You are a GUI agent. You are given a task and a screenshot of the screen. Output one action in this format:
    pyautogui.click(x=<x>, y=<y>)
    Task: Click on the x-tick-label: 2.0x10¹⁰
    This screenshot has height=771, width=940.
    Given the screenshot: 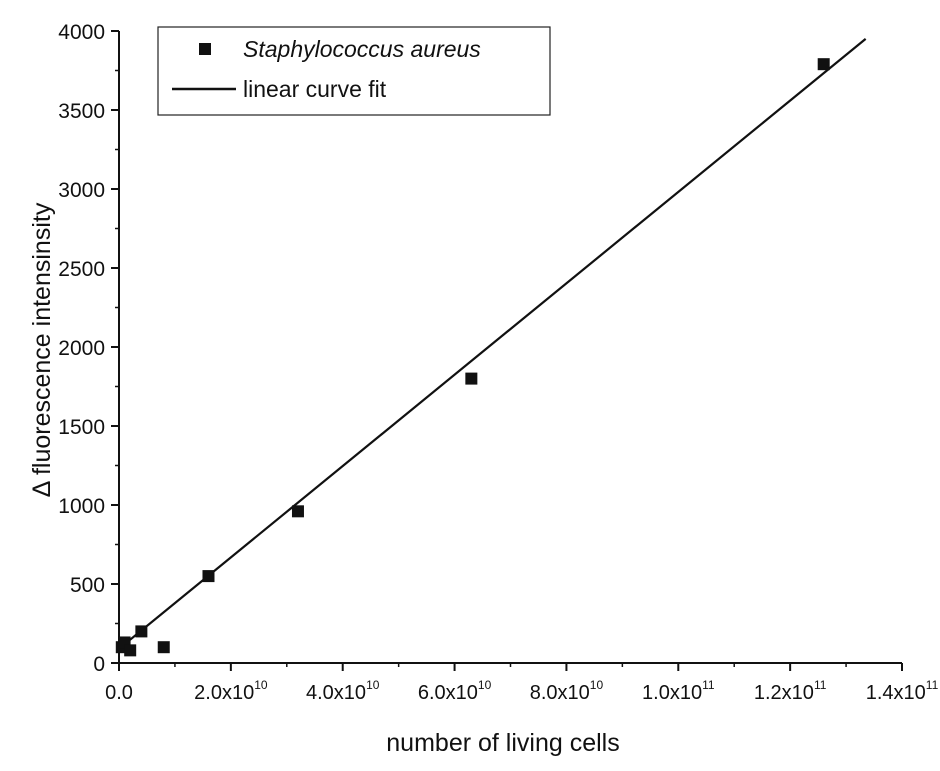 What is the action you would take?
    pyautogui.click(x=231, y=691)
    